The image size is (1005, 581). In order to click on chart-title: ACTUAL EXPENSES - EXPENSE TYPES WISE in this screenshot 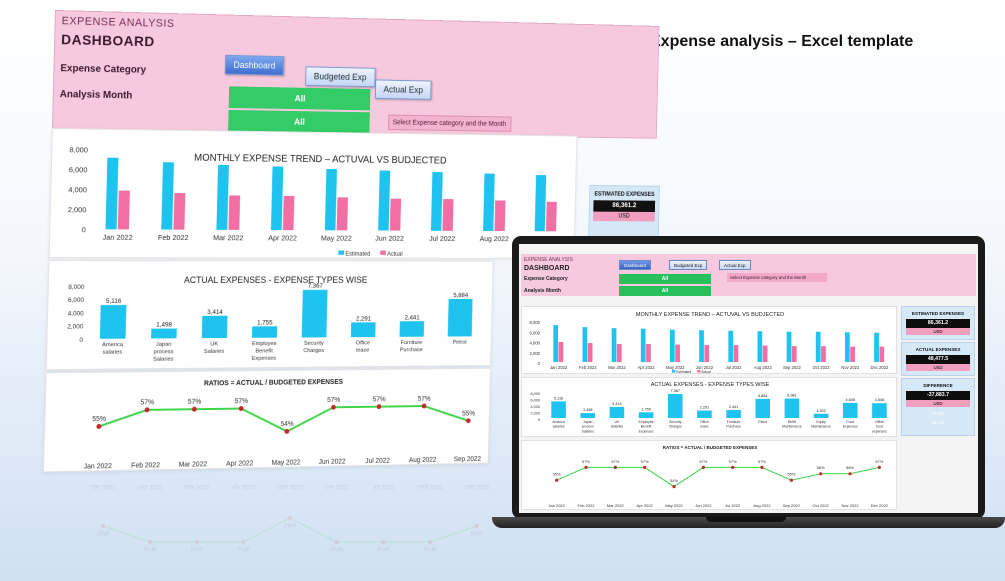, I will do `click(276, 280)`.